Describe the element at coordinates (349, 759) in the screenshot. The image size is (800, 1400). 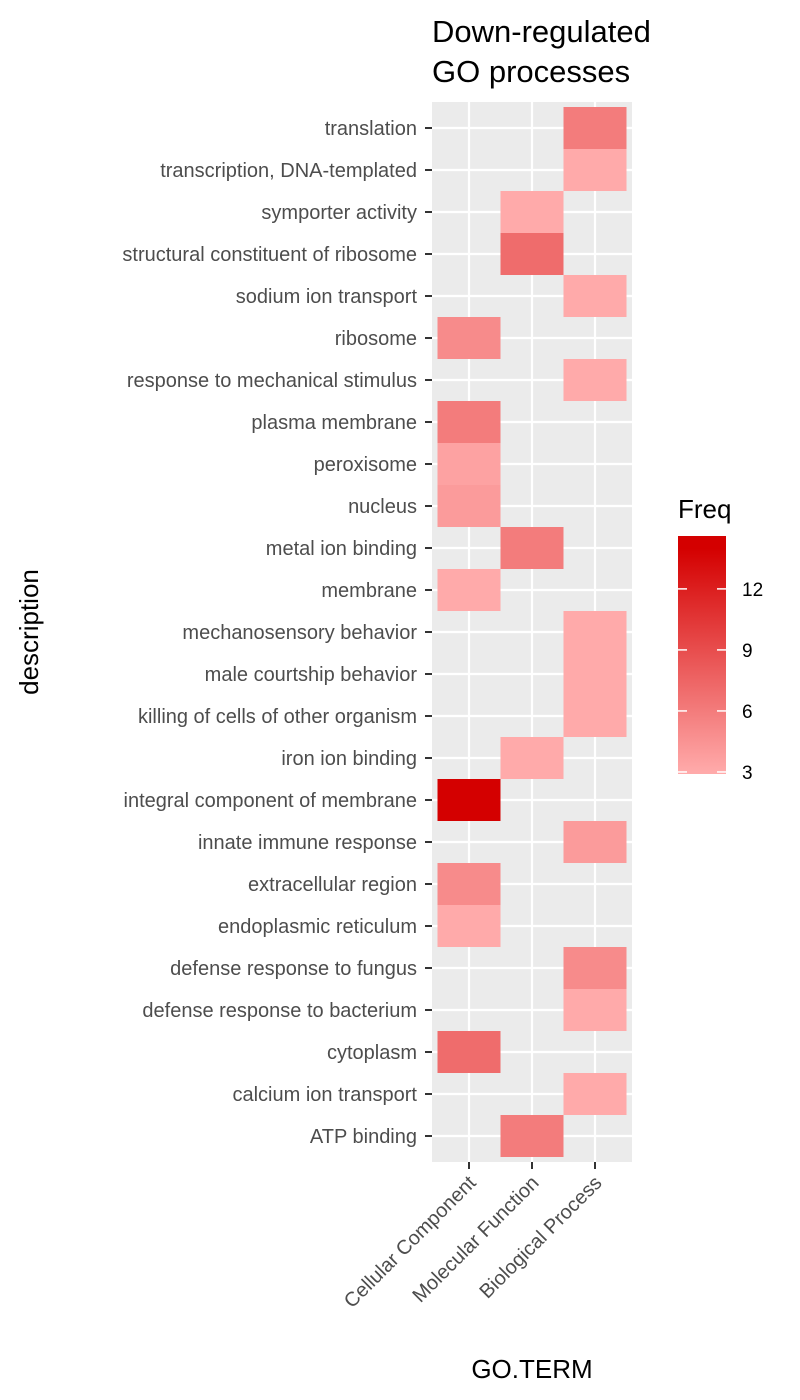
I see `y-tick-label: iron ion binding` at that location.